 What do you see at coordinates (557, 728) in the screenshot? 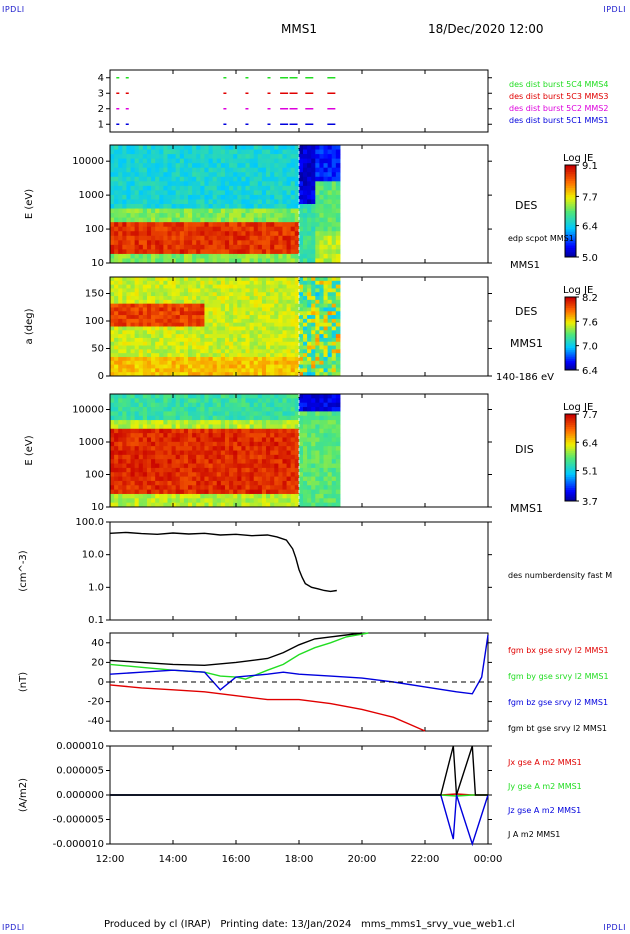
I see `legend-b-3: fgm bt gse srvy l2 MMS1` at bounding box center [557, 728].